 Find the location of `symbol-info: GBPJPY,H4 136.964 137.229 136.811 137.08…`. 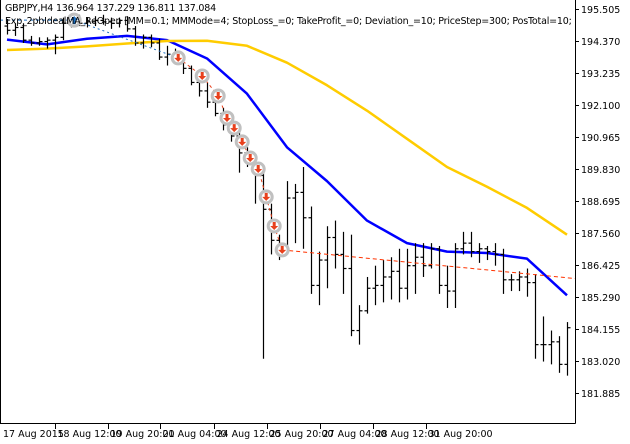

symbol-info: GBPJPY,H4 136.964 137.229 136.811 137.08… is located at coordinates (110, 8).